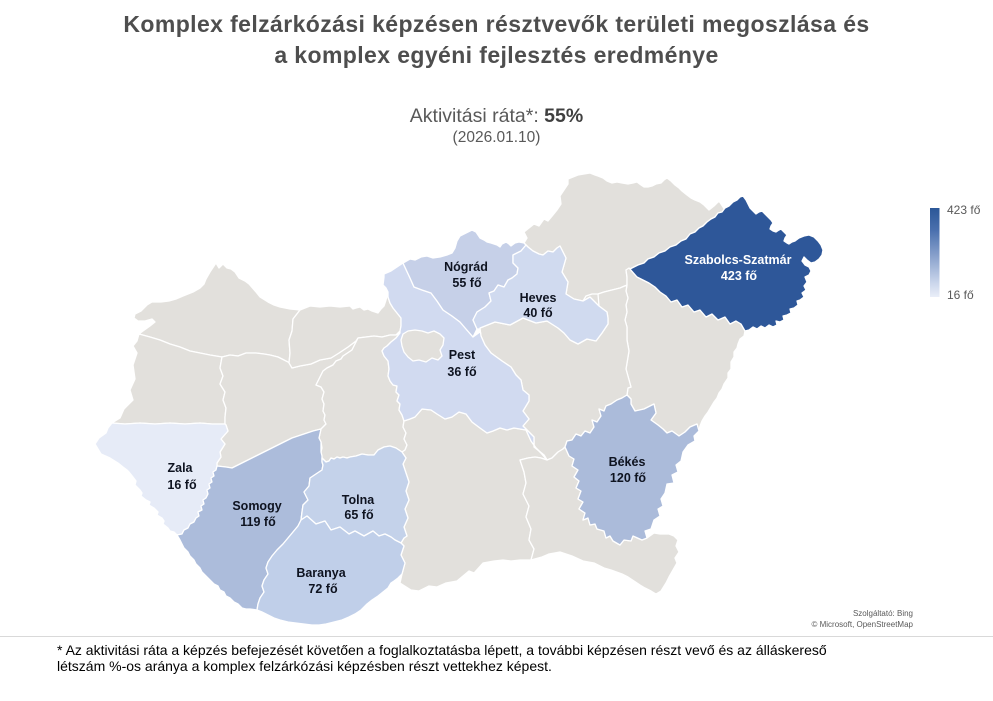  I want to click on svg-text: Békés, so click(627, 462).